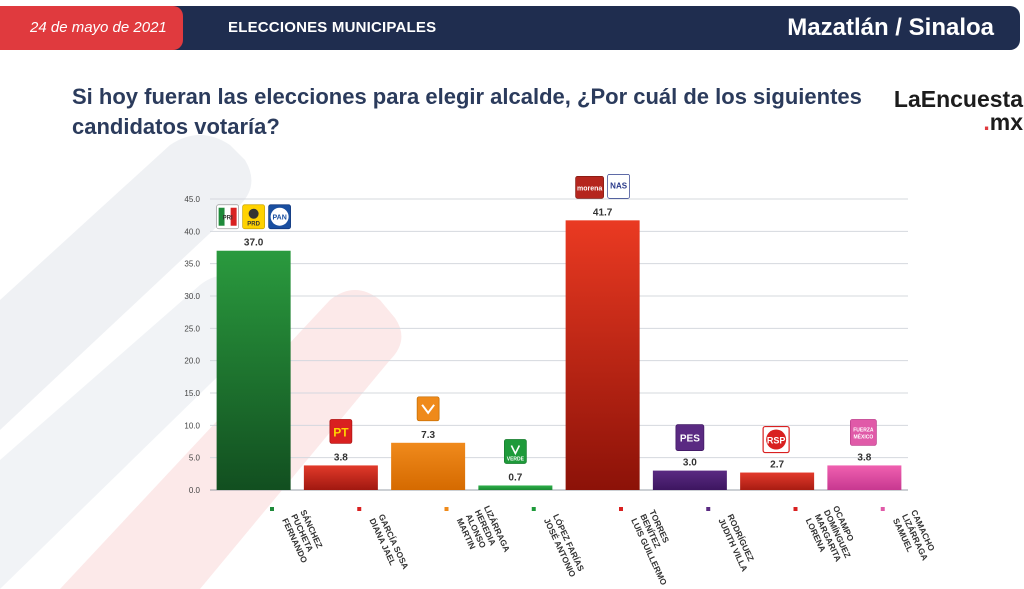  What do you see at coordinates (192, 393) in the screenshot?
I see `y-tick-label: 15.0` at bounding box center [192, 393].